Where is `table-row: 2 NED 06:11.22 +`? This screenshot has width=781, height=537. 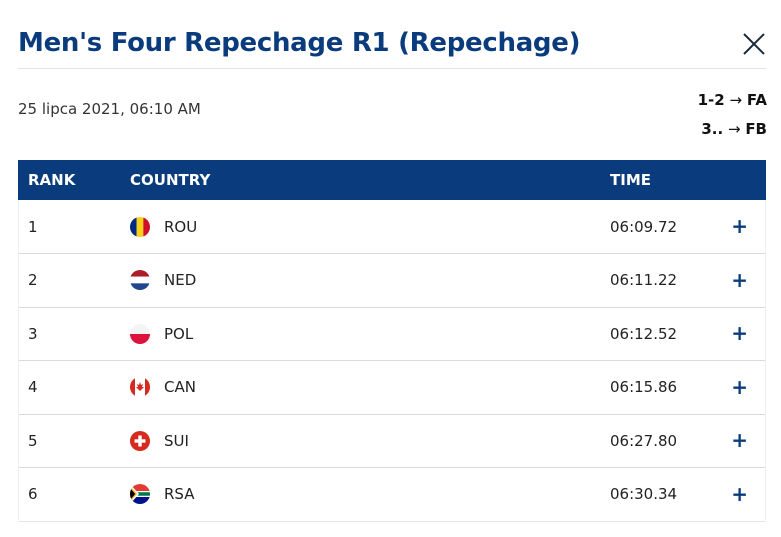
table-row: 2 NED 06:11.22 + is located at coordinates (392, 281).